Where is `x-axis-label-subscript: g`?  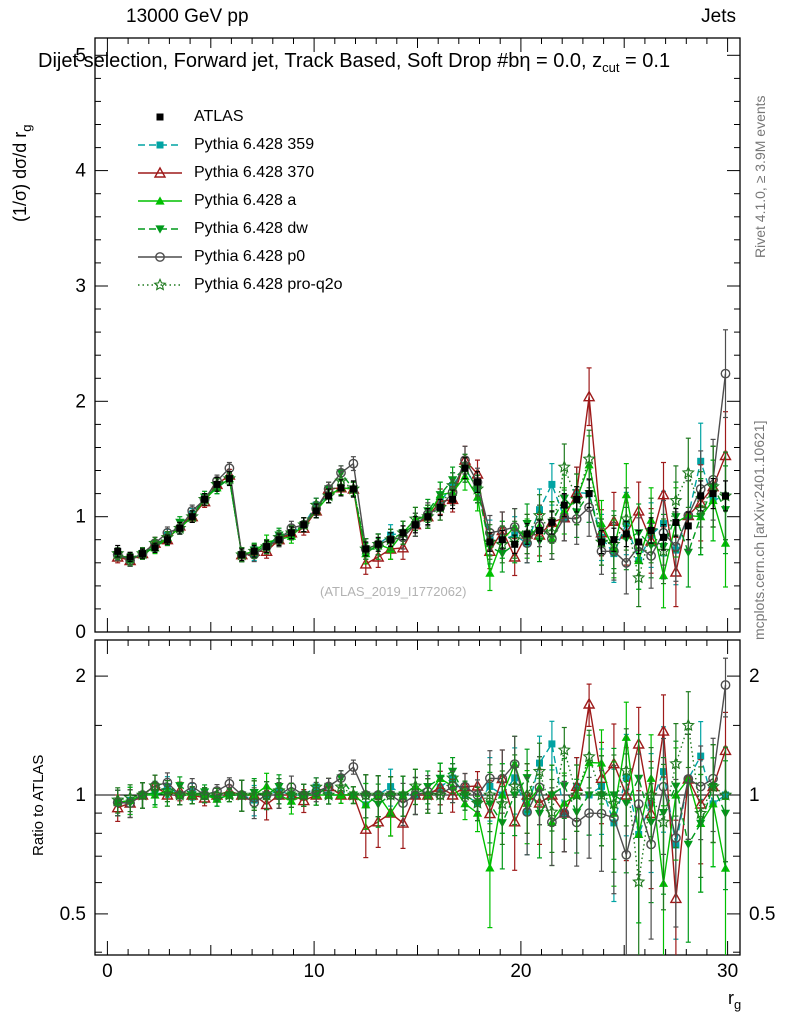 x-axis-label-subscript: g is located at coordinates (738, 1004).